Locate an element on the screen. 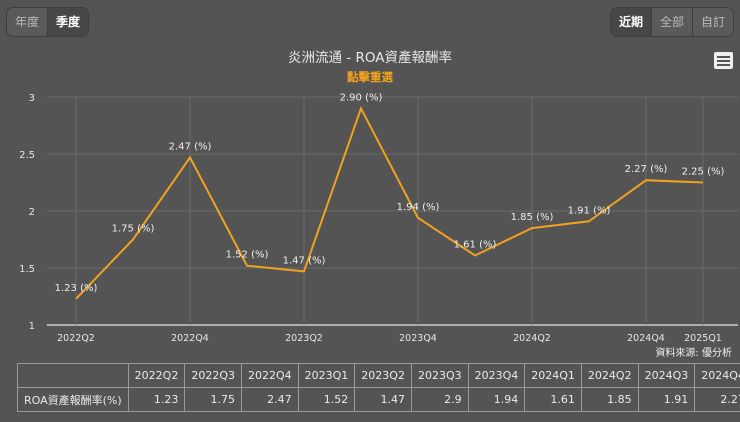 The height and width of the screenshot is (422, 740). reselect-link: 點擊重選 is located at coordinates (370, 77).